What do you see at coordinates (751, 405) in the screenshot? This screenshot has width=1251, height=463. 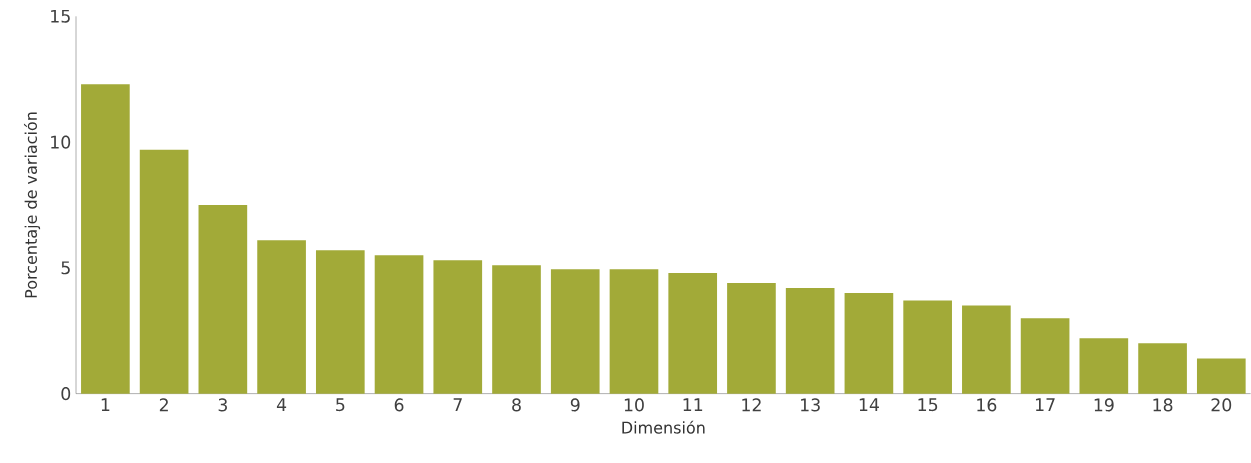 I see `x-tick-label: 12` at bounding box center [751, 405].